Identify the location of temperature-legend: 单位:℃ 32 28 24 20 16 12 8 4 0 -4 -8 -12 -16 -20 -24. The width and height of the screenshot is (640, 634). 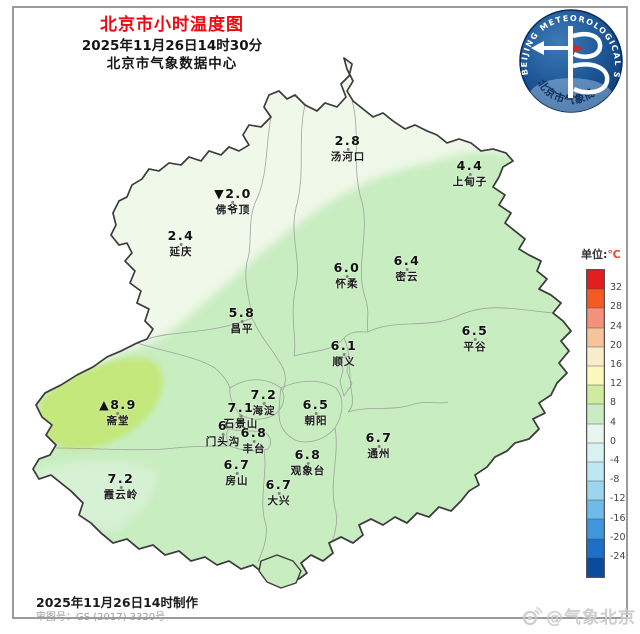
(609, 412).